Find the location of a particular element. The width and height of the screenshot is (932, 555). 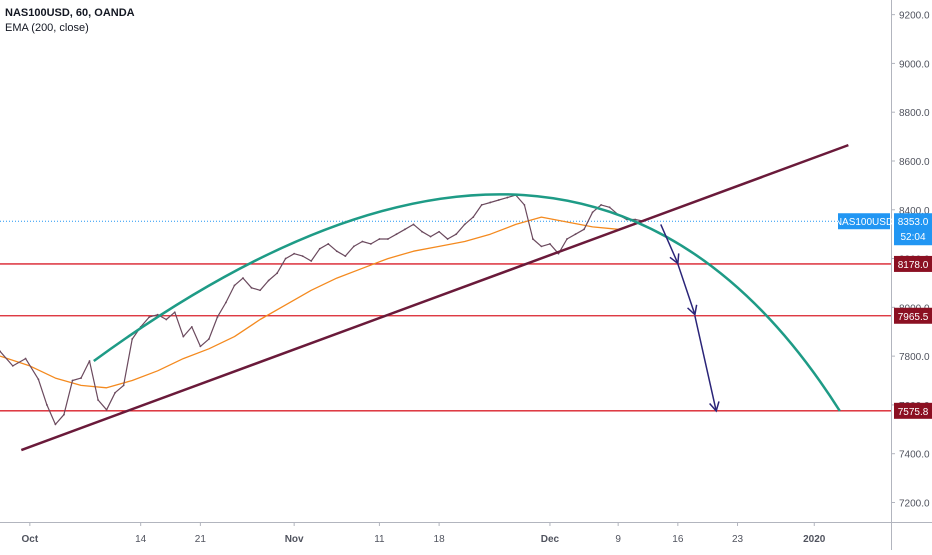

symbol-title: NAS100USD, 60, OANDA is located at coordinates (70, 13).